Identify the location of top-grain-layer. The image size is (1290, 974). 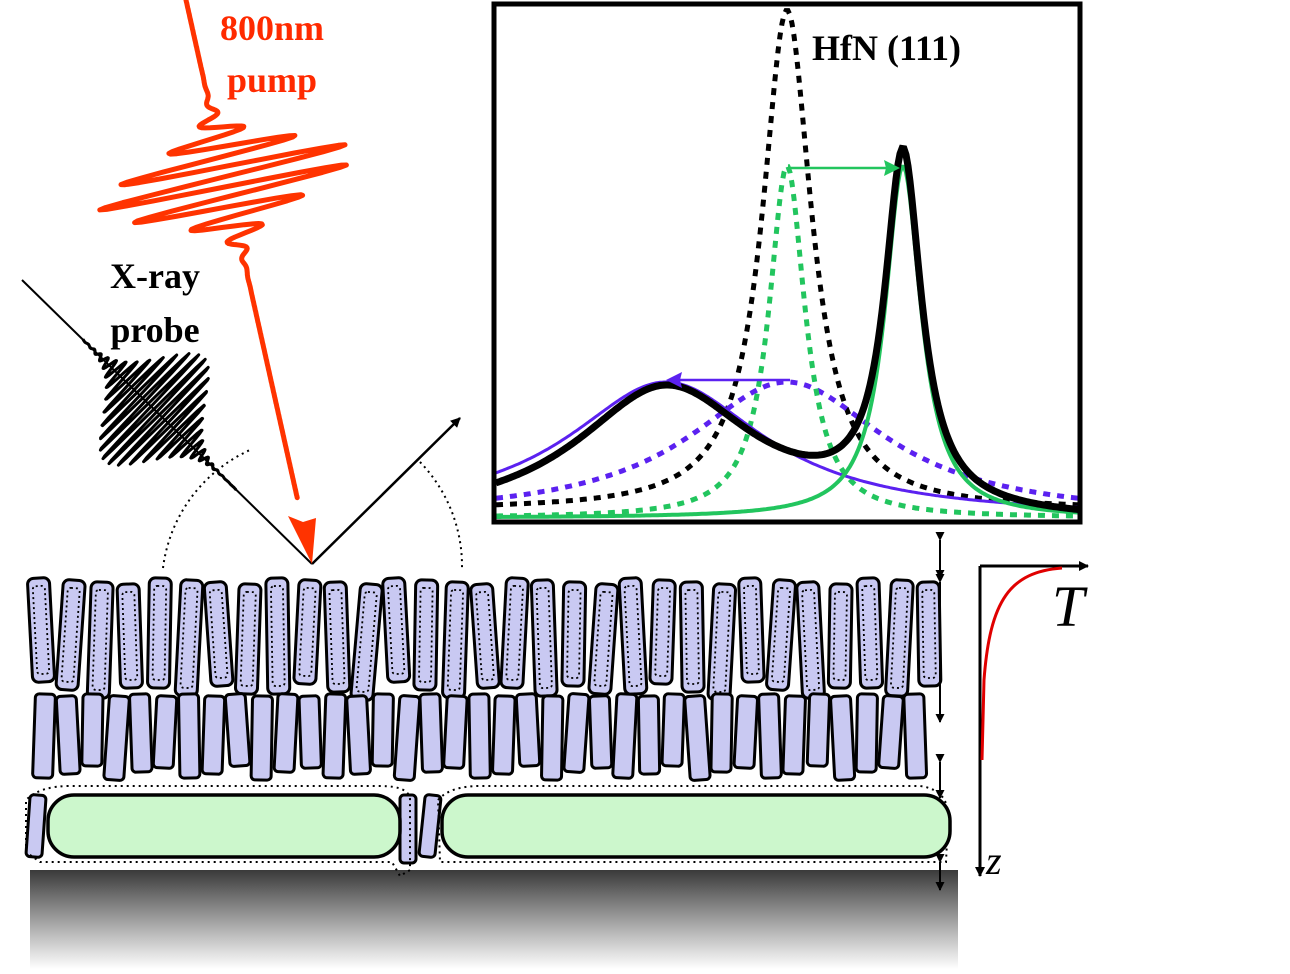
(484, 639).